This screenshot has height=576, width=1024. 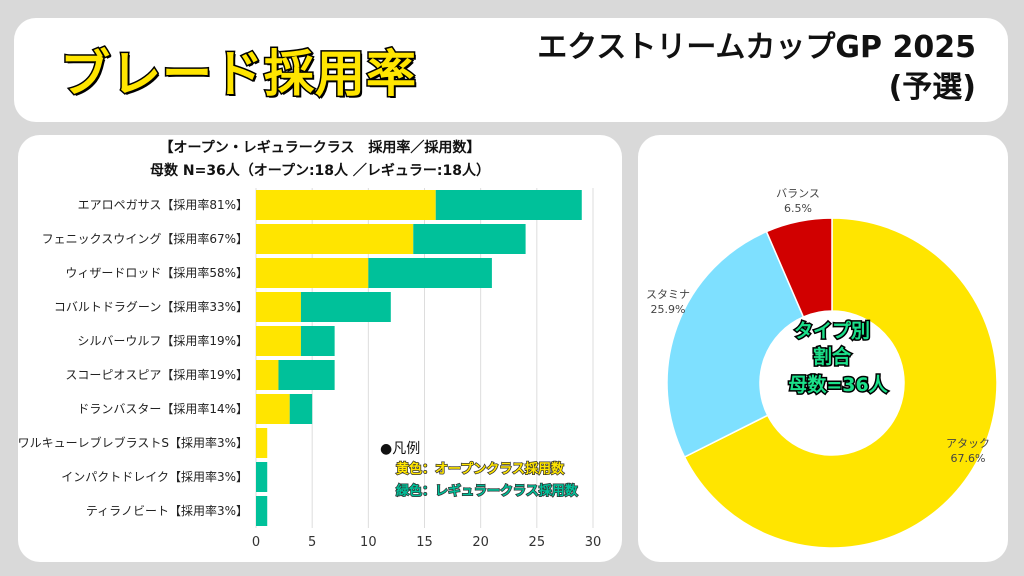 What do you see at coordinates (487, 491) in the screenshot?
I see `legend-regular: 緑色：レギュラークラス採用数` at bounding box center [487, 491].